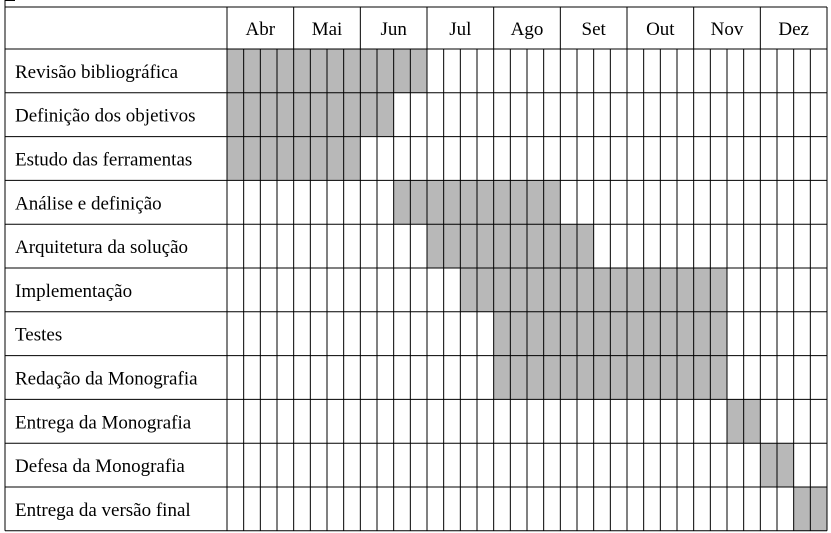 This screenshot has height=533, width=831. Describe the element at coordinates (38, 335) in the screenshot. I see `task-label: Testes` at that location.